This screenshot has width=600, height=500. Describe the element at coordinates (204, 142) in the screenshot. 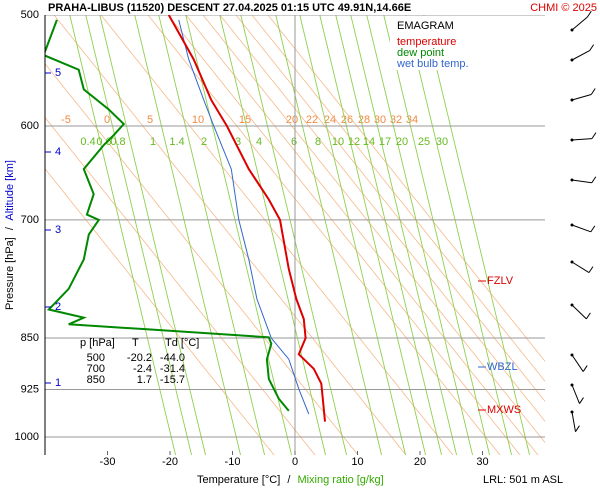

I see `mixing-ratio-label: 2` at that location.